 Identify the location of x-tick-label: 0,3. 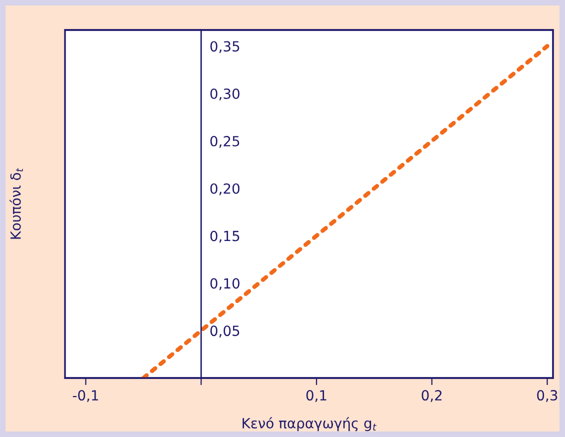
(547, 396).